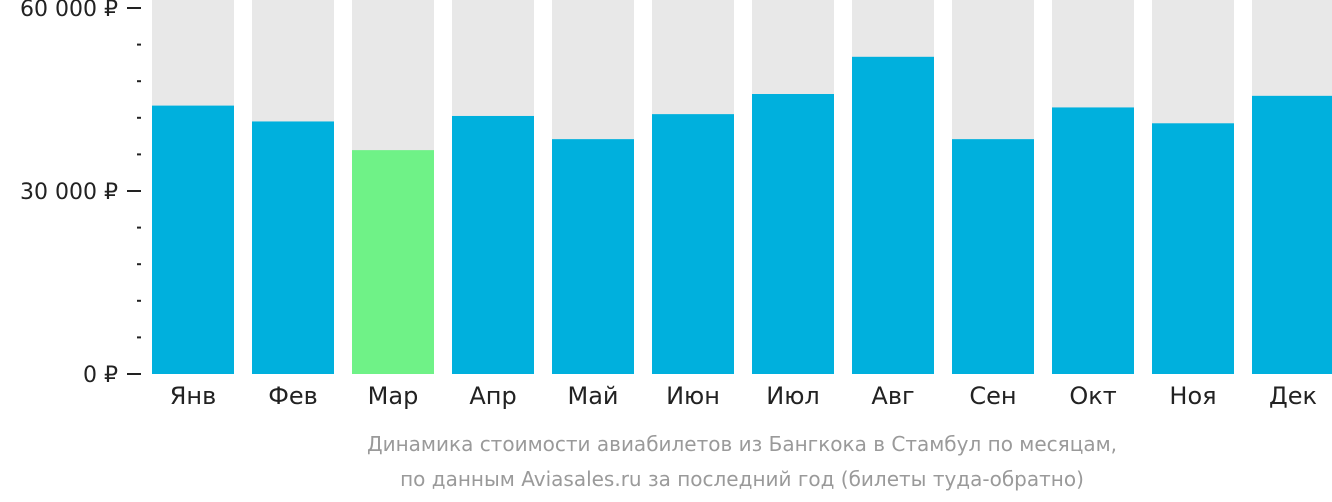 The height and width of the screenshot is (502, 1332). Describe the element at coordinates (693, 396) in the screenshot. I see `category-label: Июн` at that location.